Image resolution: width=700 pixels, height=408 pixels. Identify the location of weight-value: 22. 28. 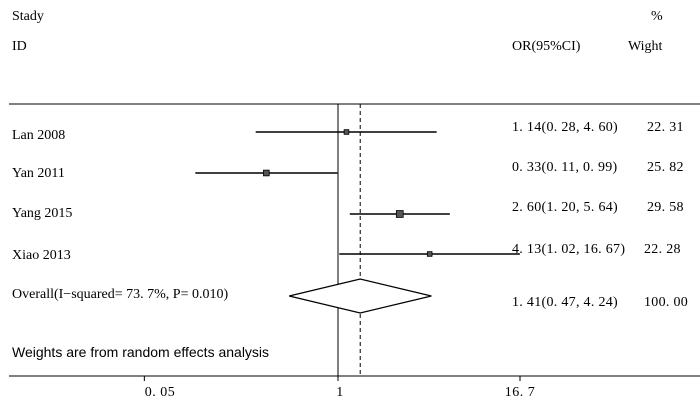
(662, 249).